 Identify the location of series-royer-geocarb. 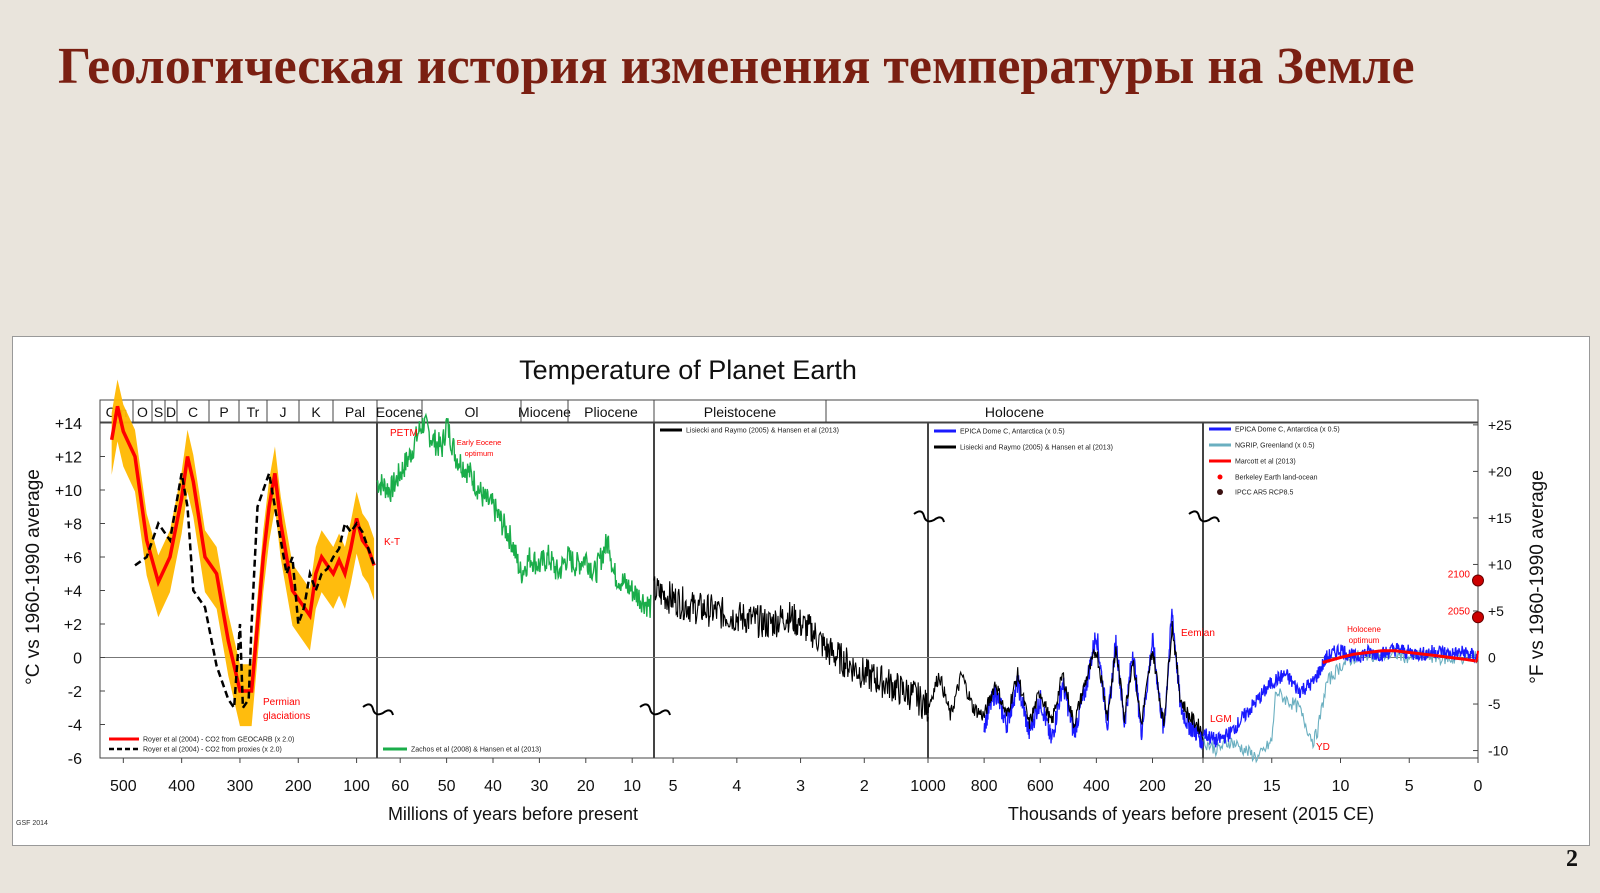
(242, 549).